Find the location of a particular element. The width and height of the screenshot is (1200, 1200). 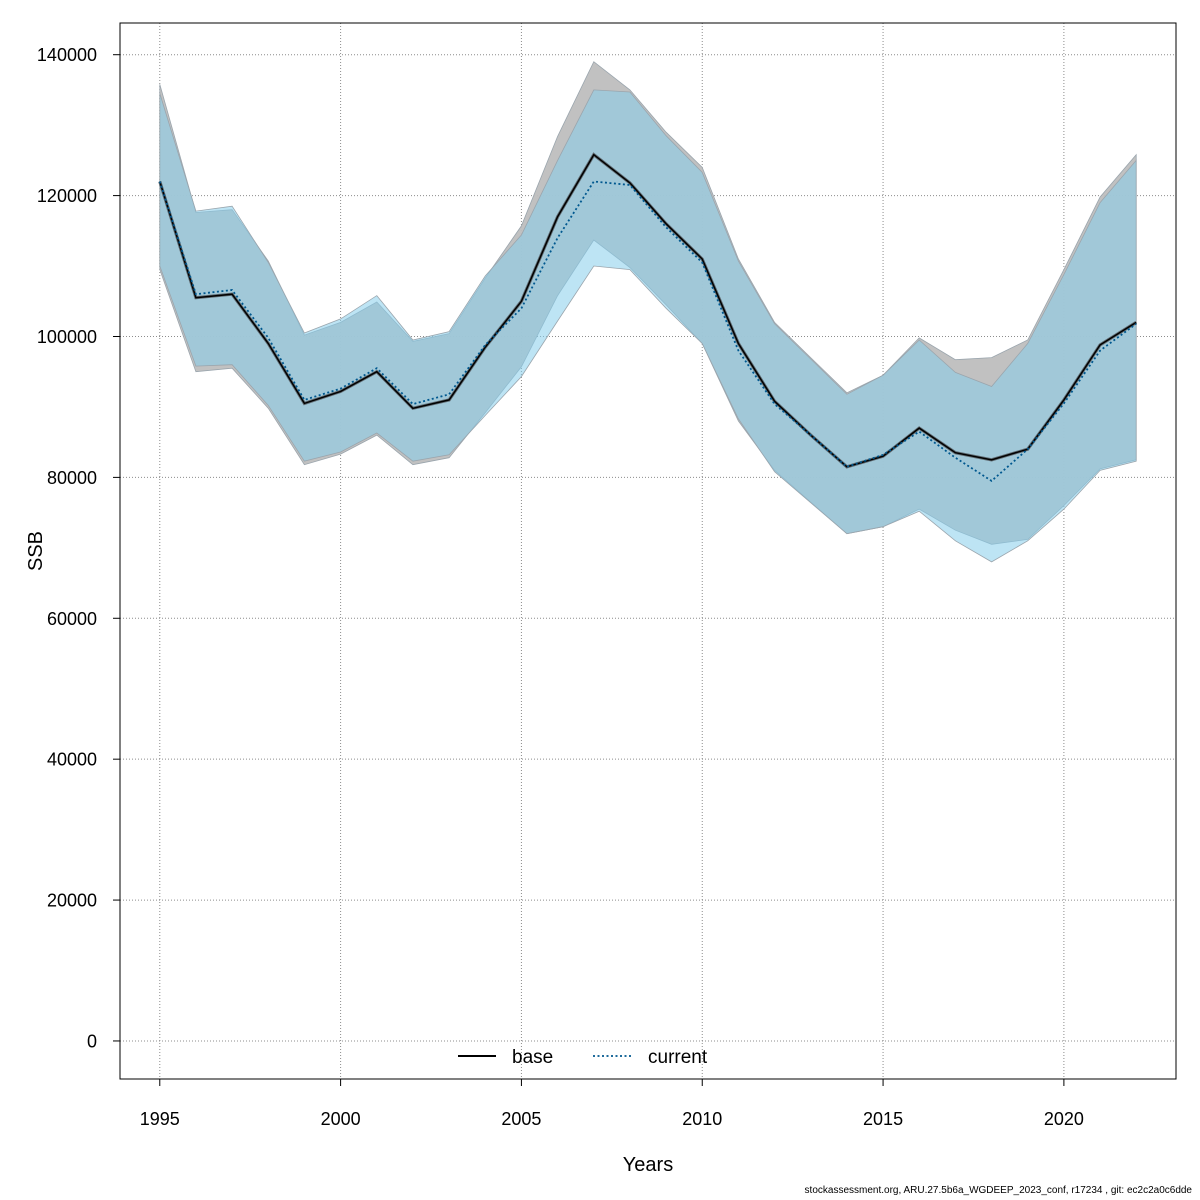

y-tick-label: 120000 is located at coordinates (67, 196).